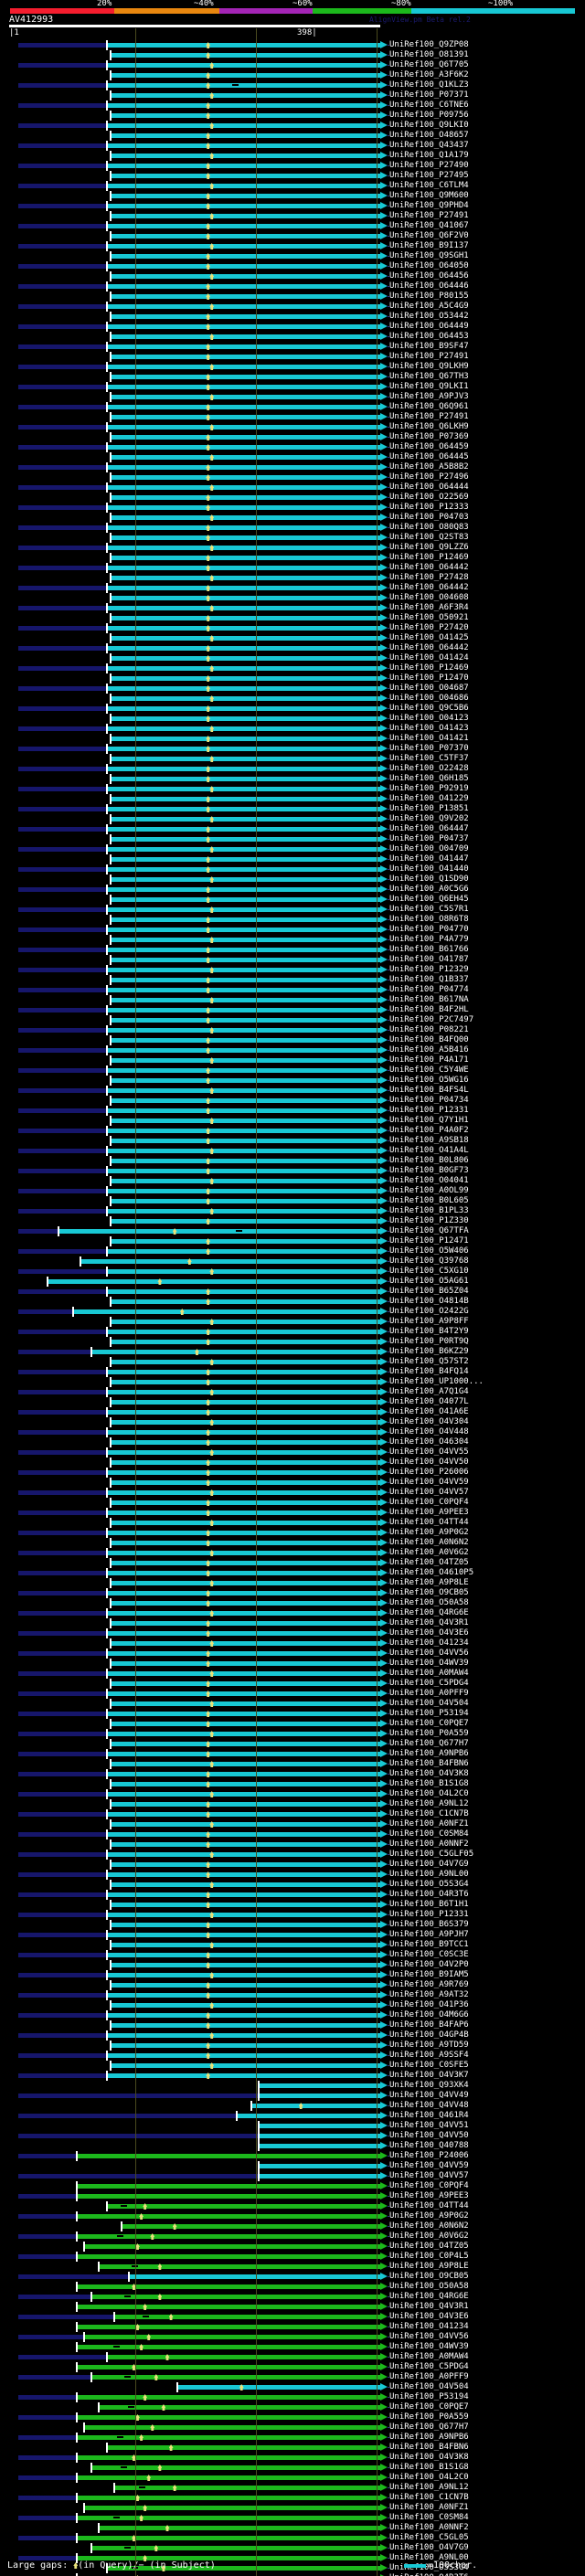 This screenshot has height=2576, width=585. I want to click on alignment-row: UniRef100_C5TF37, so click(293, 759).